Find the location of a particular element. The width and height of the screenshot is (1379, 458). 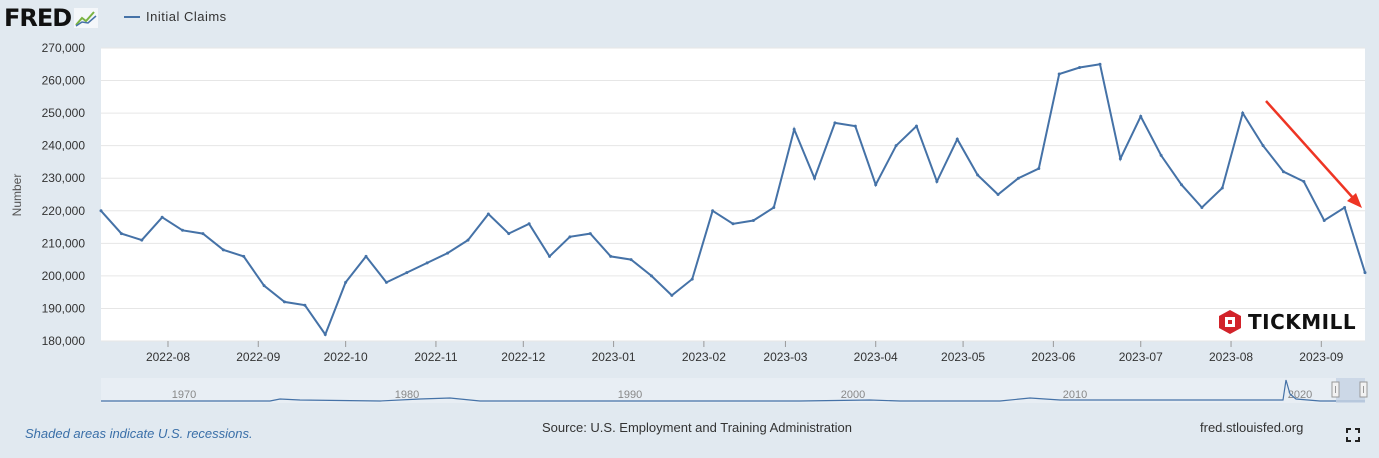

tickmill-watermark: TICKMILL is located at coordinates (1286, 322).